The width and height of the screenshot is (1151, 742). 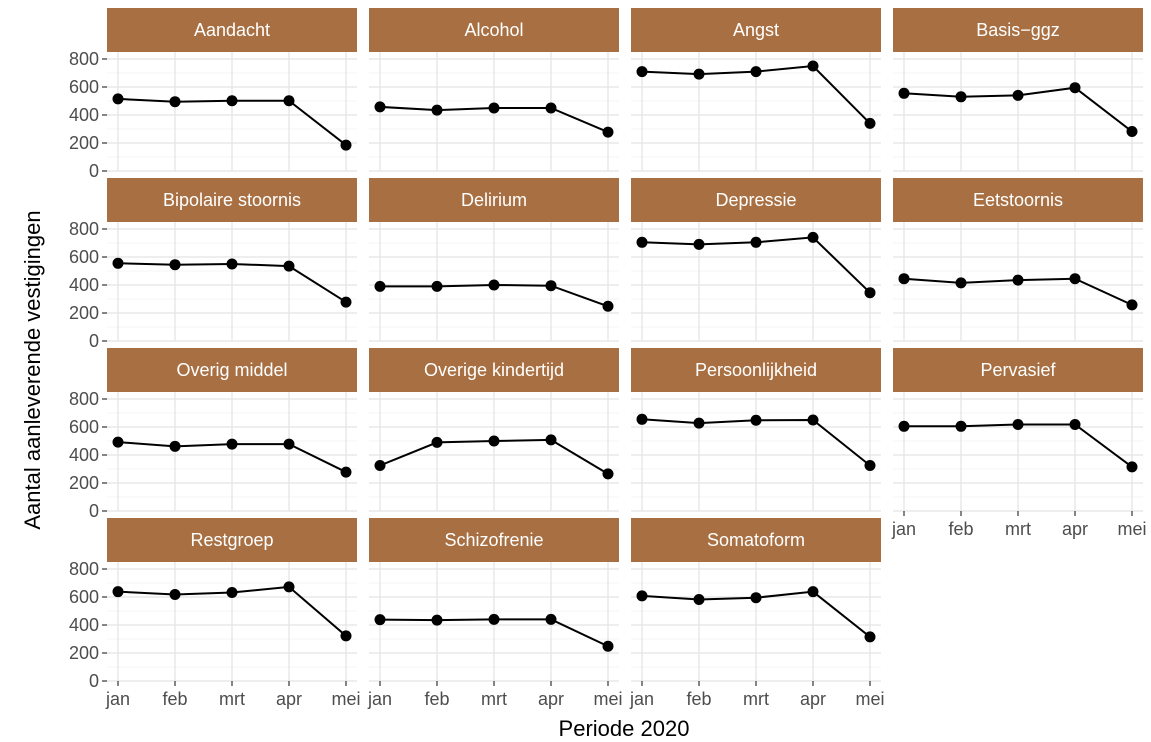 I want to click on panel-title: Somatoform, so click(x=756, y=540).